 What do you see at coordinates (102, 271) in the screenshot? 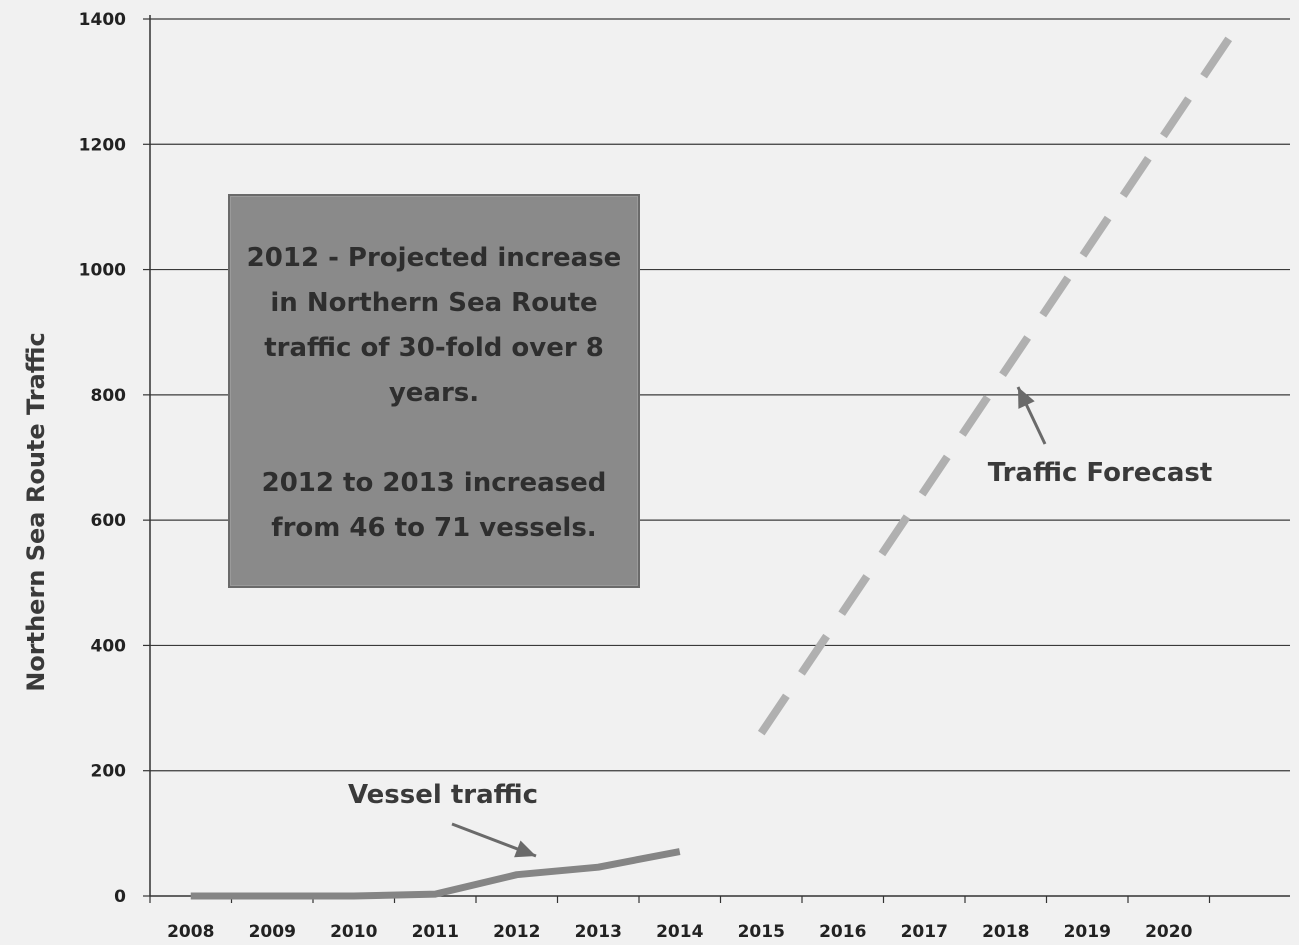
I see `y-tick-1000: 1000` at bounding box center [102, 271].